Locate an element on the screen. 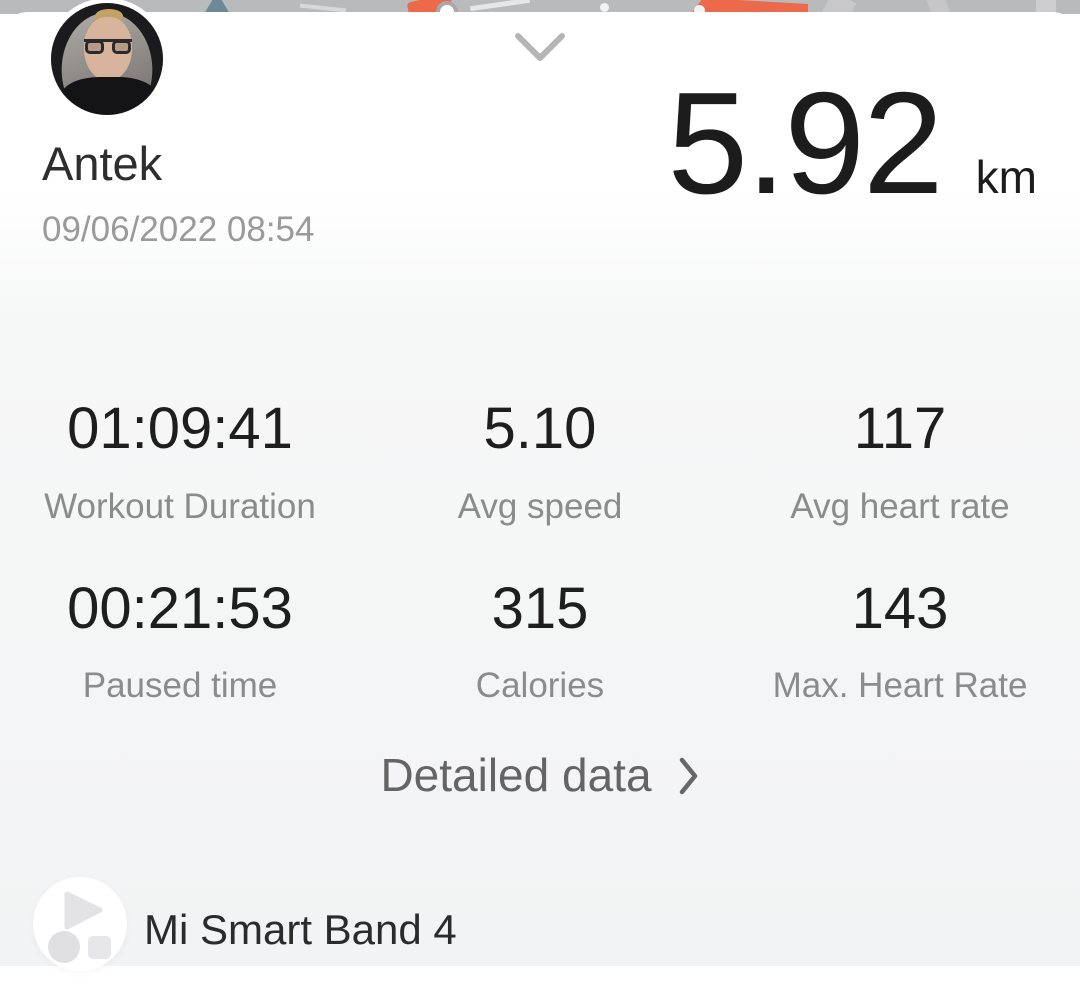 The width and height of the screenshot is (1080, 989). stat-workout-duration: 01:09:41 Workout Duration is located at coordinates (180, 486).